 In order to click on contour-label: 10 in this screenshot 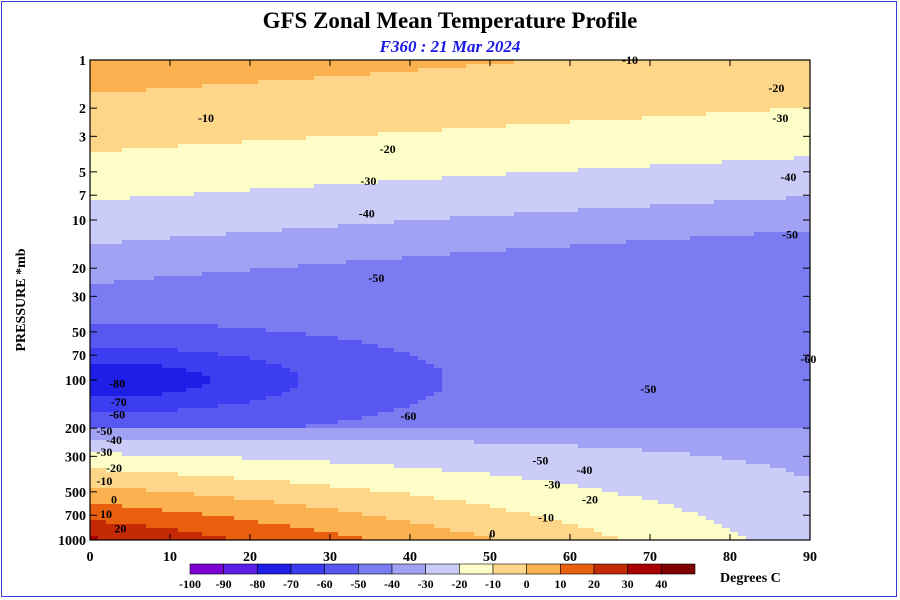, I will do `click(106, 514)`.